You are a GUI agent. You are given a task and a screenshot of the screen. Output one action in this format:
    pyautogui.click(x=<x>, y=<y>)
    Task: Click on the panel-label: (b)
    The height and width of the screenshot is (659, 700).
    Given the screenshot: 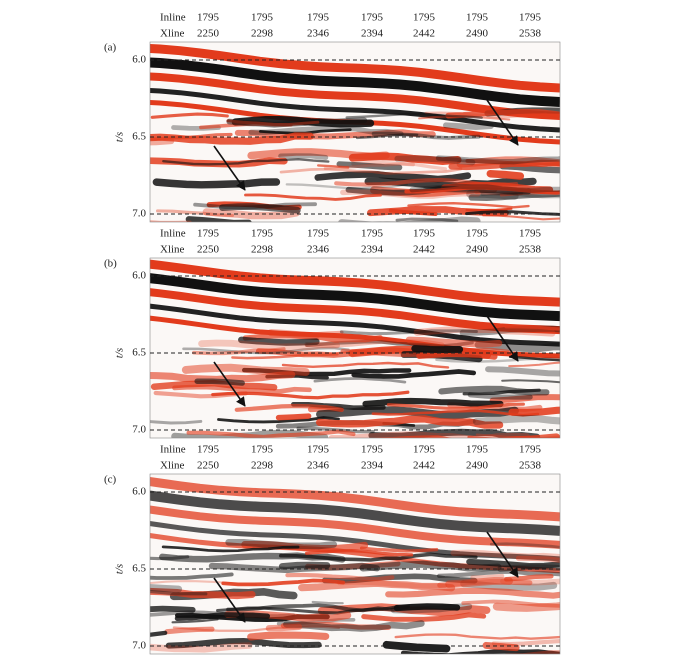 What is the action you would take?
    pyautogui.click(x=110, y=264)
    